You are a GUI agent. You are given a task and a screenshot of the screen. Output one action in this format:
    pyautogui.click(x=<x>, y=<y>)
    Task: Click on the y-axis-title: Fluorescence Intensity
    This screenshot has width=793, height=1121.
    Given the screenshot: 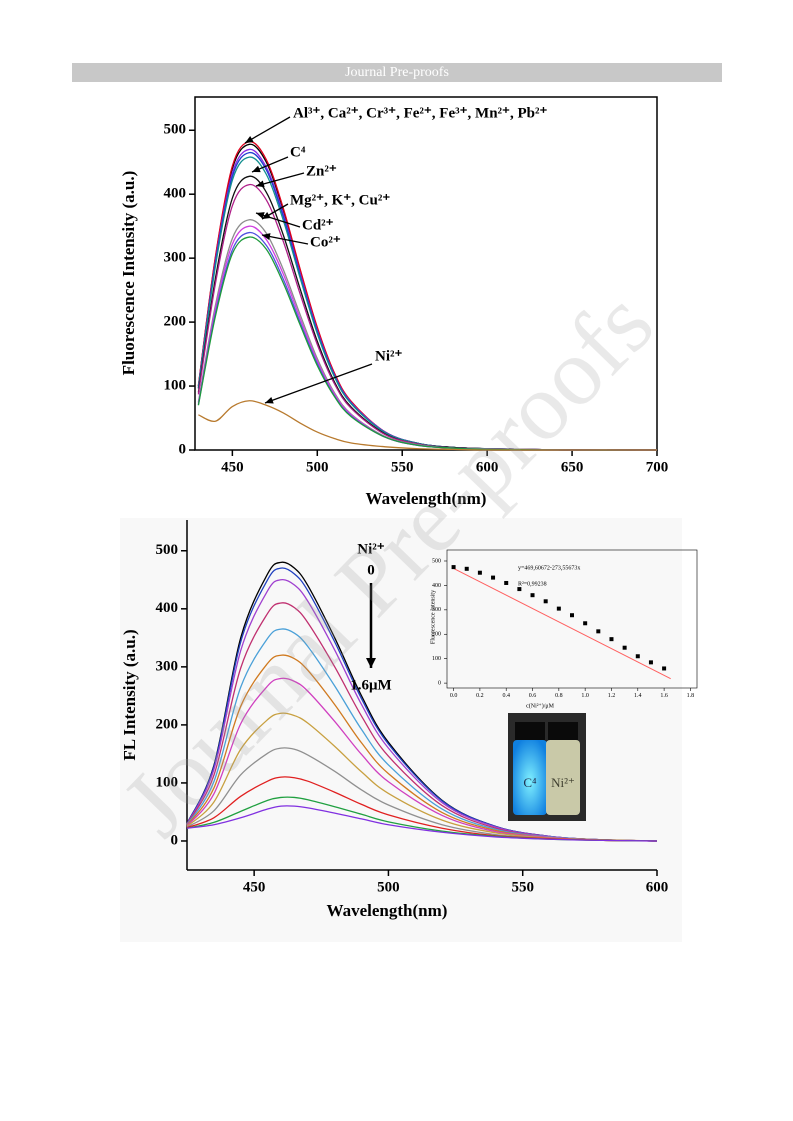 What is the action you would take?
    pyautogui.click(x=433, y=617)
    